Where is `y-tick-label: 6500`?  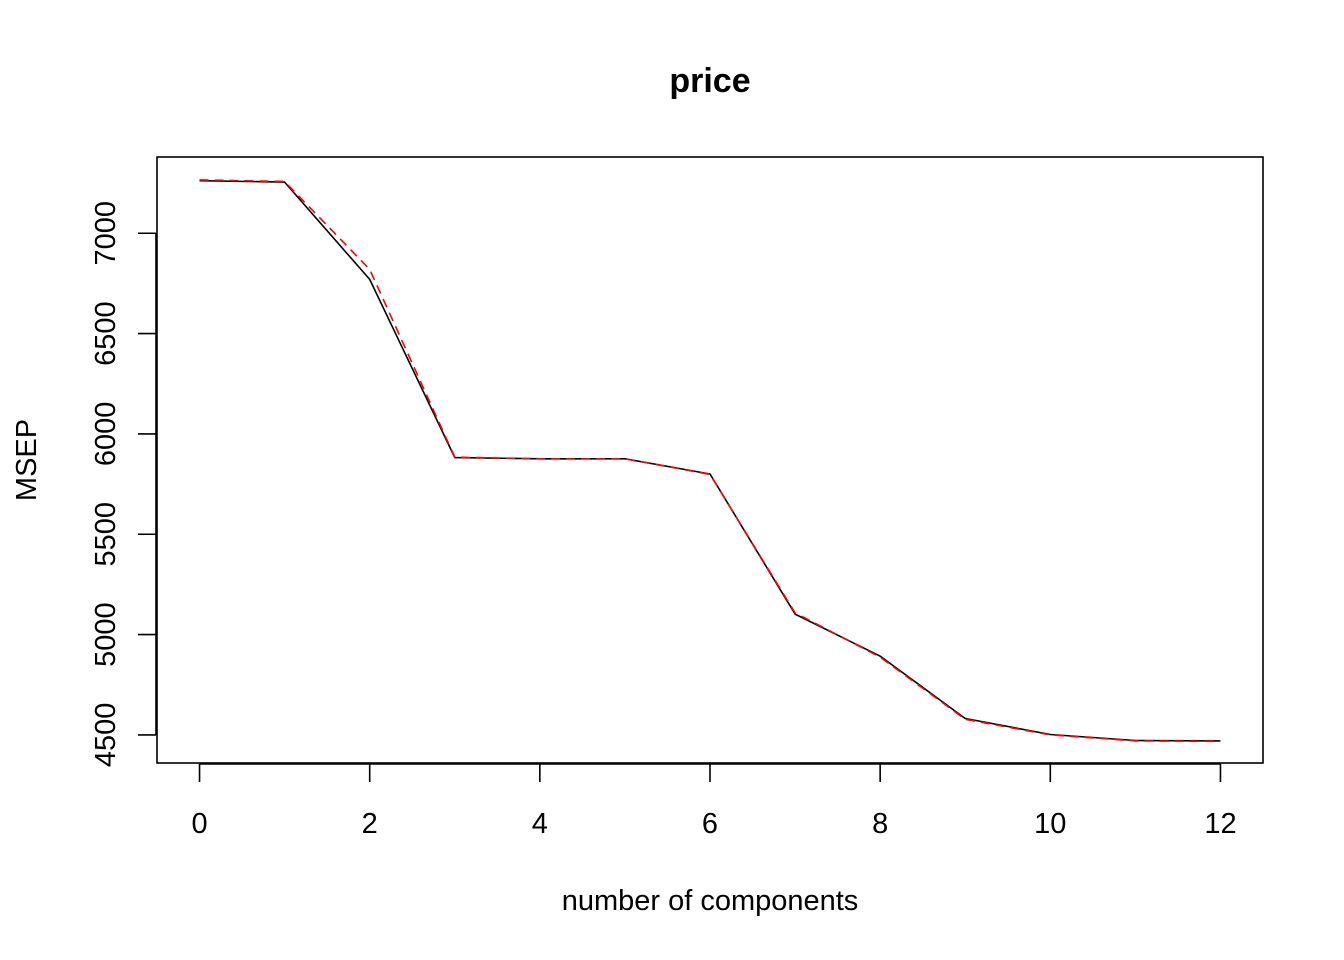 y-tick-label: 6500 is located at coordinates (106, 333).